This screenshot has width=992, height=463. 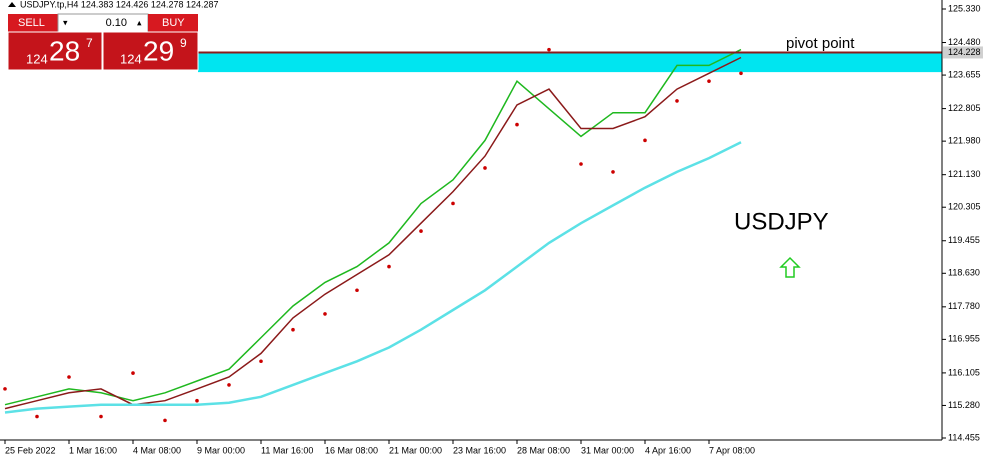 What do you see at coordinates (964, 437) in the screenshot?
I see `y-tick-label: 114.455` at bounding box center [964, 437].